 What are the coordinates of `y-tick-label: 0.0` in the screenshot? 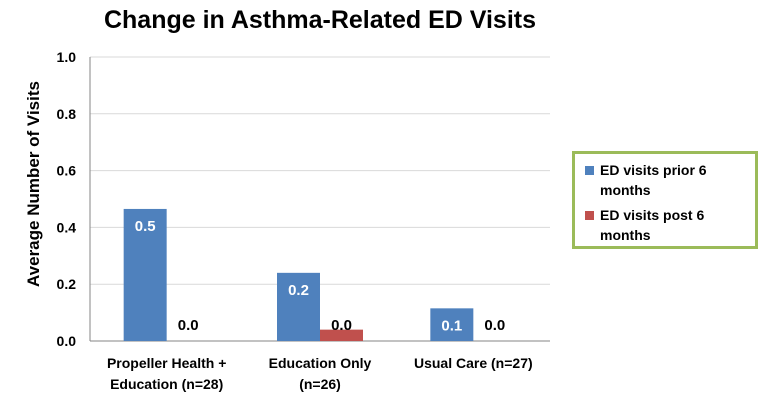 It's located at (67, 341).